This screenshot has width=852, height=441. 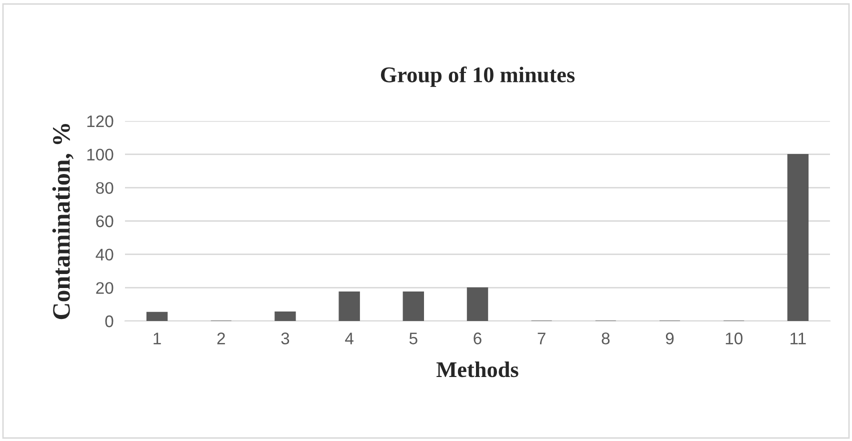 What do you see at coordinates (606, 338) in the screenshot?
I see `x-tick-label: 8` at bounding box center [606, 338].